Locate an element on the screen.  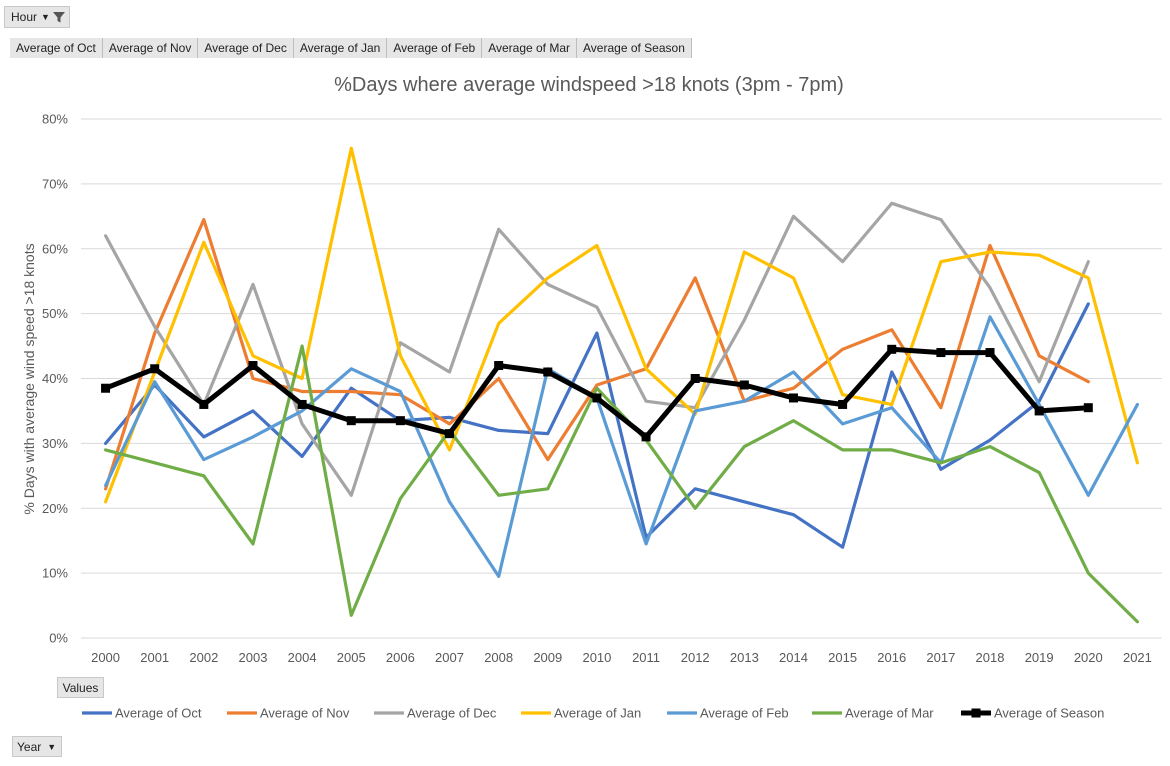
hour-filter-label: Hour is located at coordinates (24, 17).